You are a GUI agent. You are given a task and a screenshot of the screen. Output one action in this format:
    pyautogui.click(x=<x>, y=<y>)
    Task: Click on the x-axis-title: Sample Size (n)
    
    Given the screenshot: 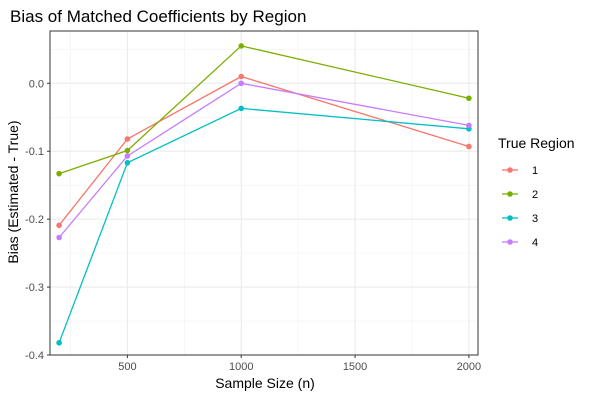 What is the action you would take?
    pyautogui.click(x=265, y=383)
    